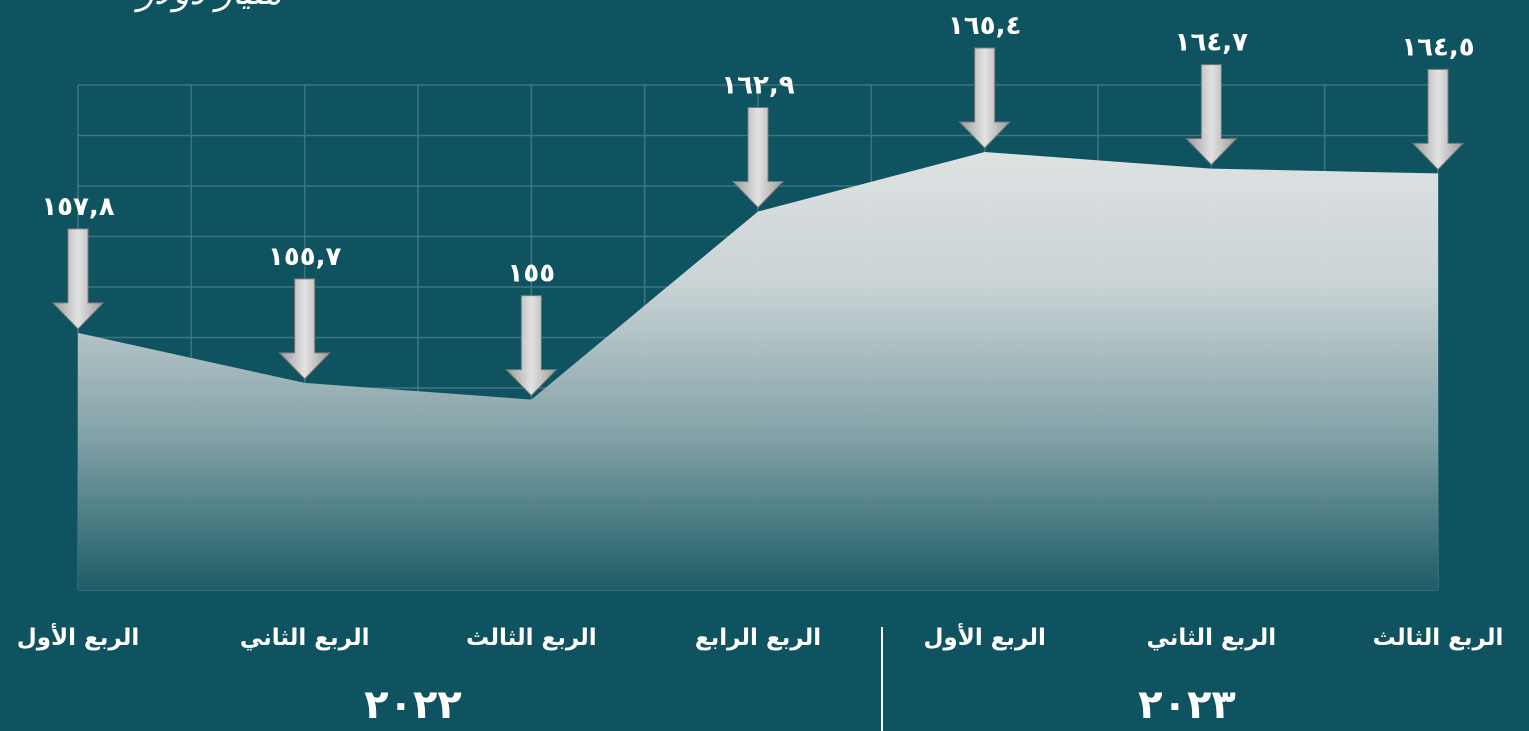 The width and height of the screenshot is (1529, 731). I want to click on data-label: ١٦٤,٧, so click(1211, 43).